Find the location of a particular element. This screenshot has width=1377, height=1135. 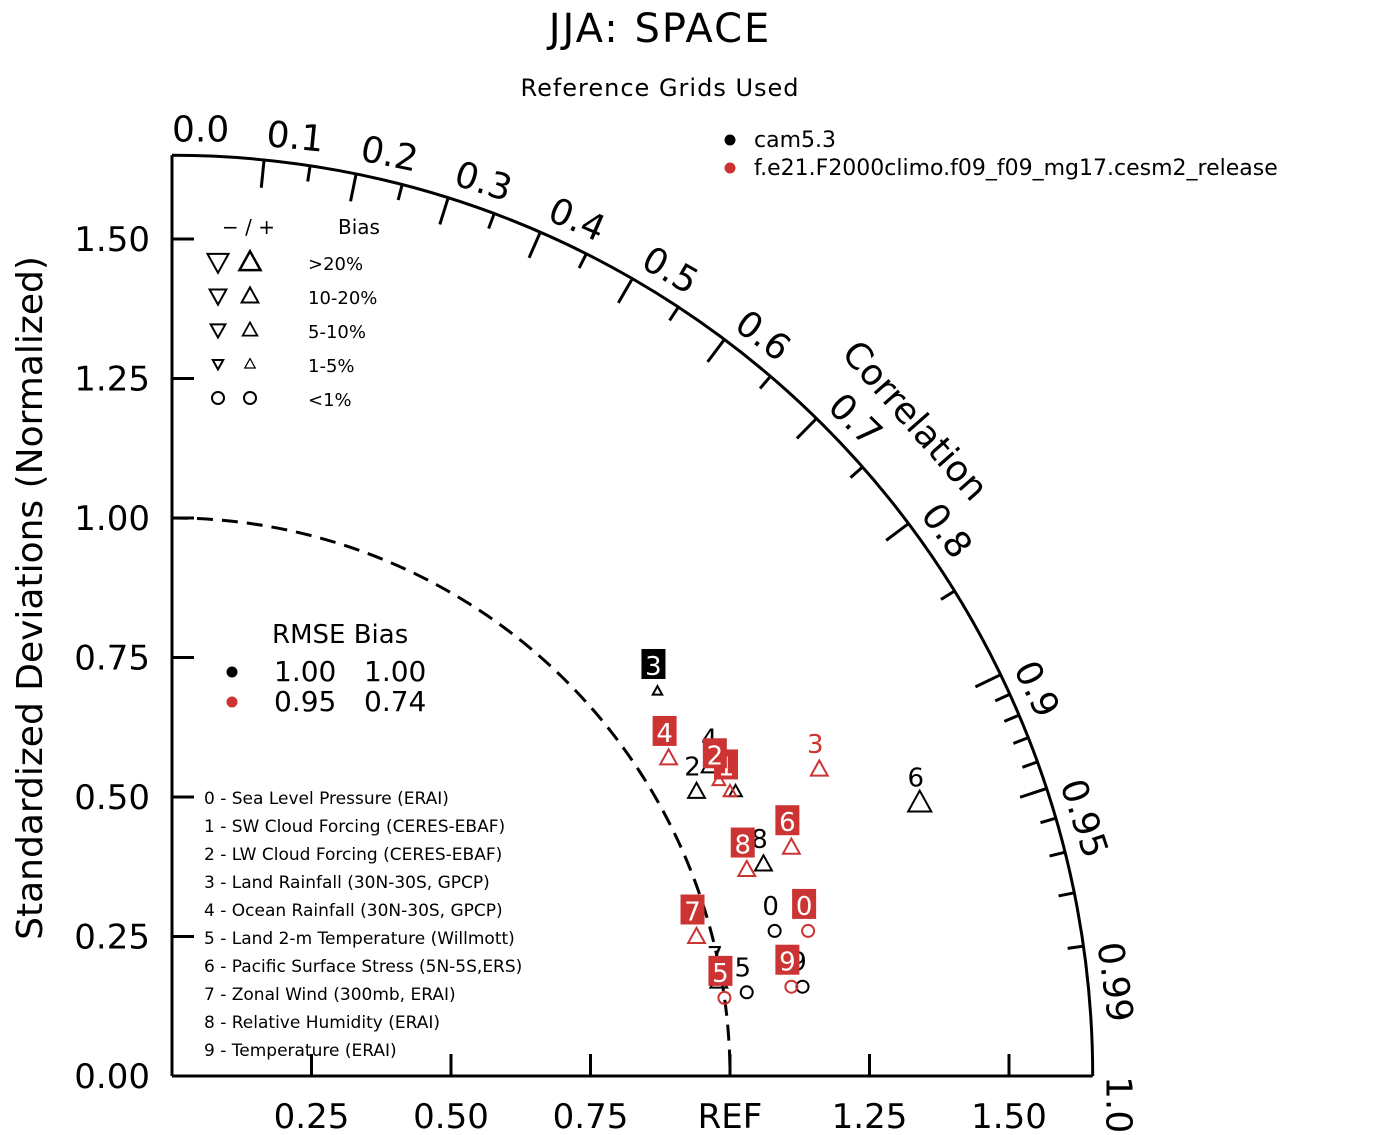

bias-legend-title: Bias is located at coordinates (359, 227).